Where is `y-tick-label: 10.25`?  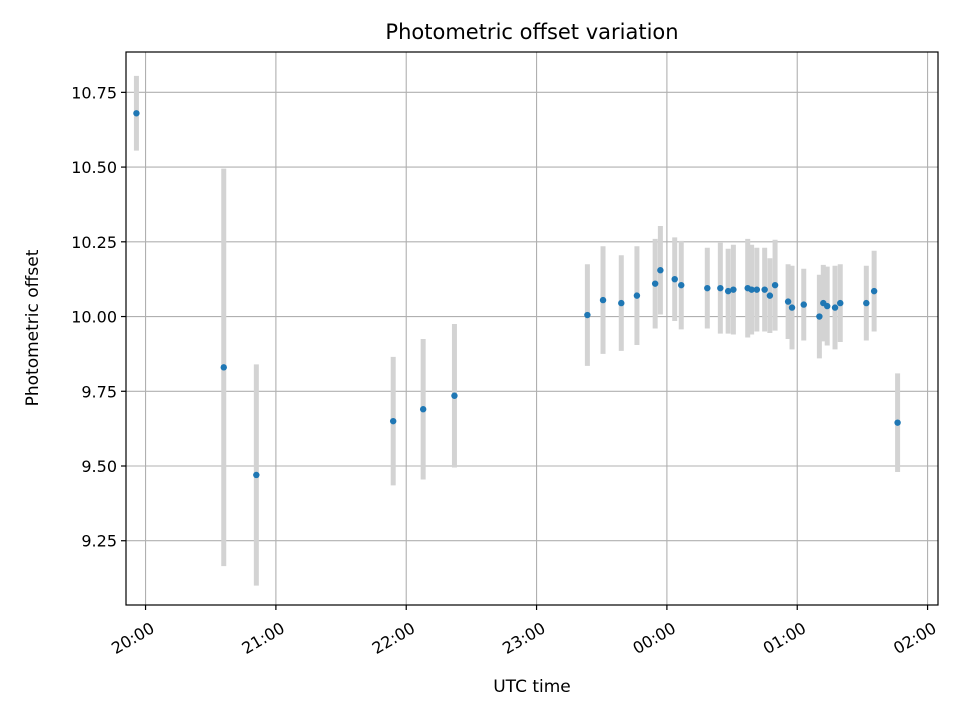
y-tick-label: 10.25 is located at coordinates (94, 242).